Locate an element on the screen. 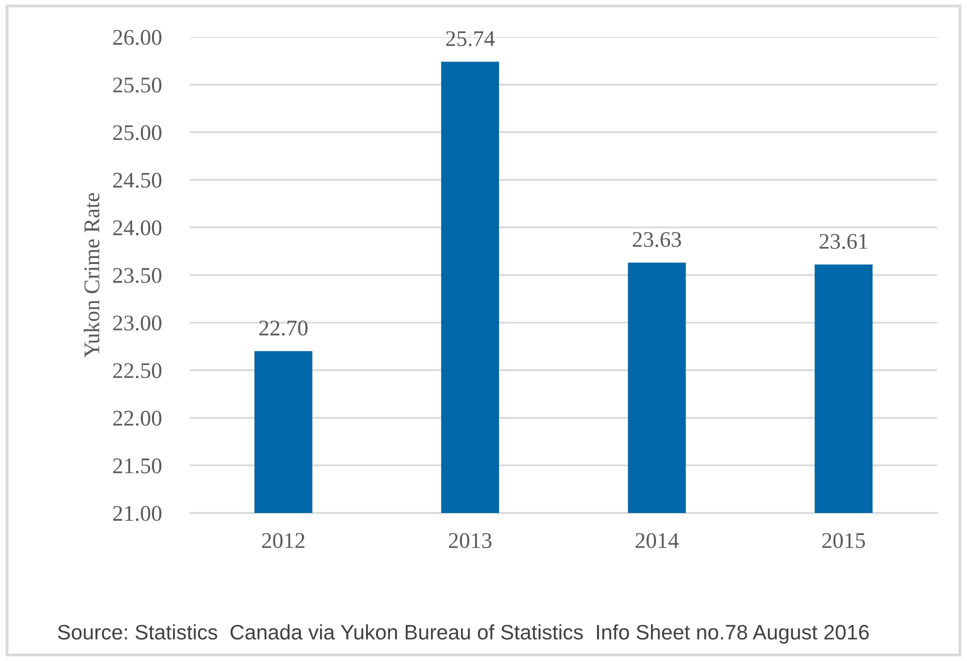 Image resolution: width=967 pixels, height=661 pixels. y-tick-label: 23.00 is located at coordinates (137, 323).